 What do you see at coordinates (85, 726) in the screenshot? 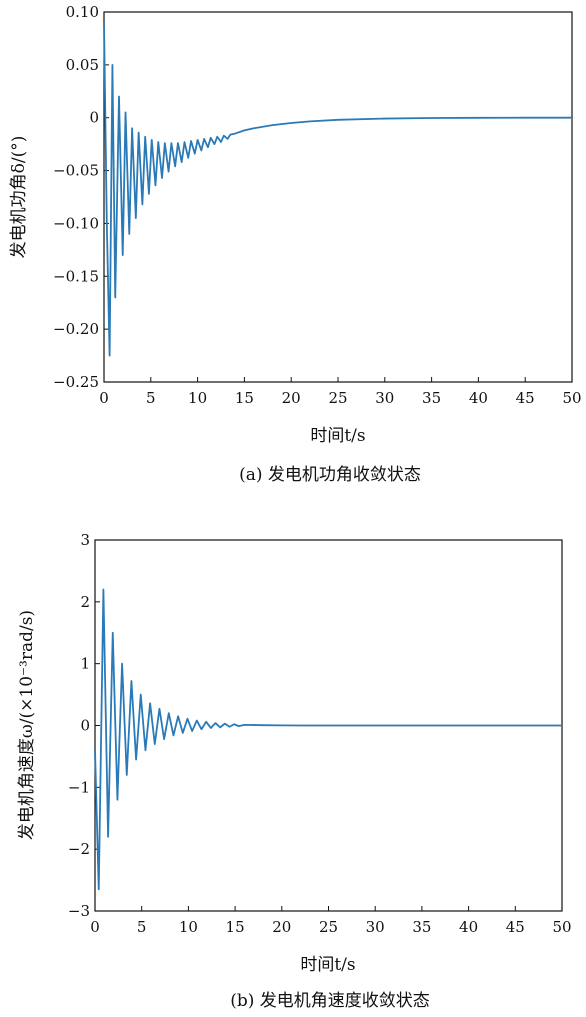
I see `chart-b-y-tick-label: 0` at bounding box center [85, 726].